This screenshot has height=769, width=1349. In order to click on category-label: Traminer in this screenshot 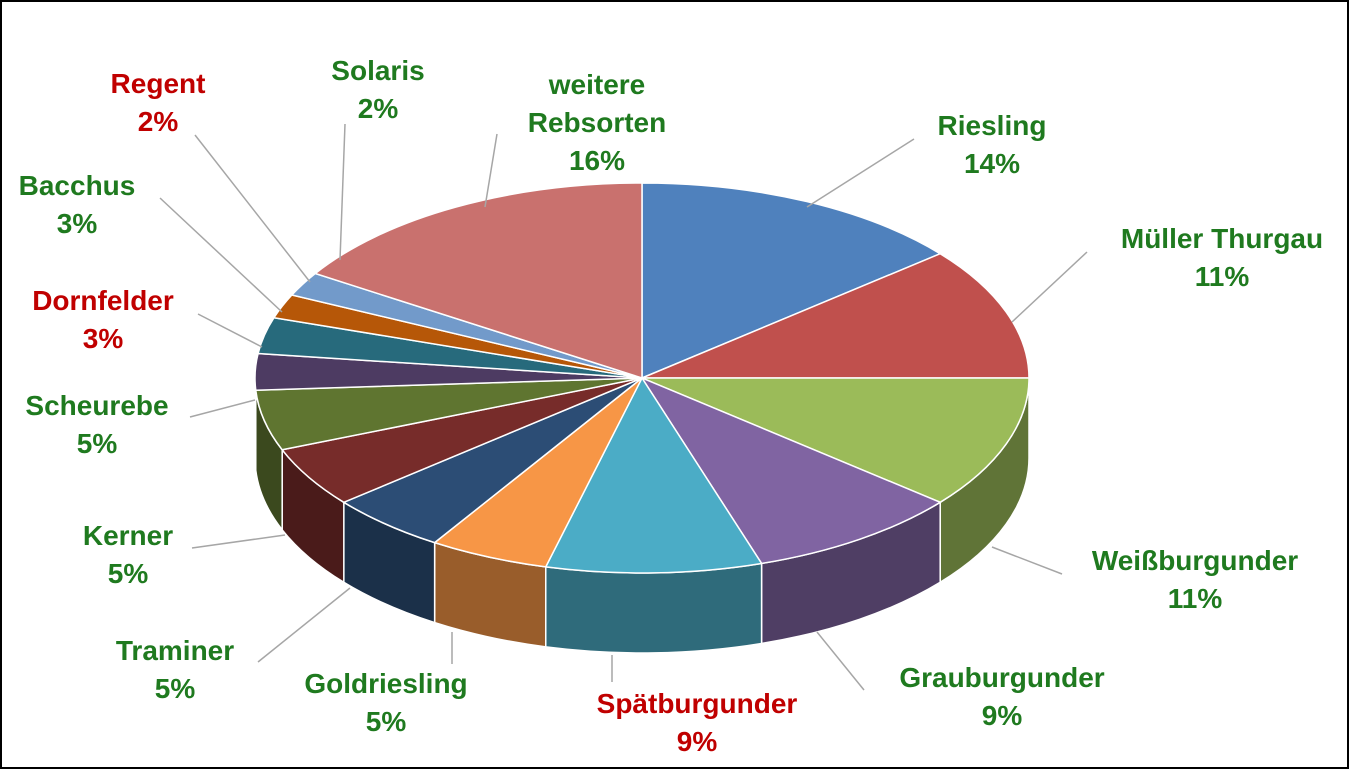, I will do `click(175, 650)`.